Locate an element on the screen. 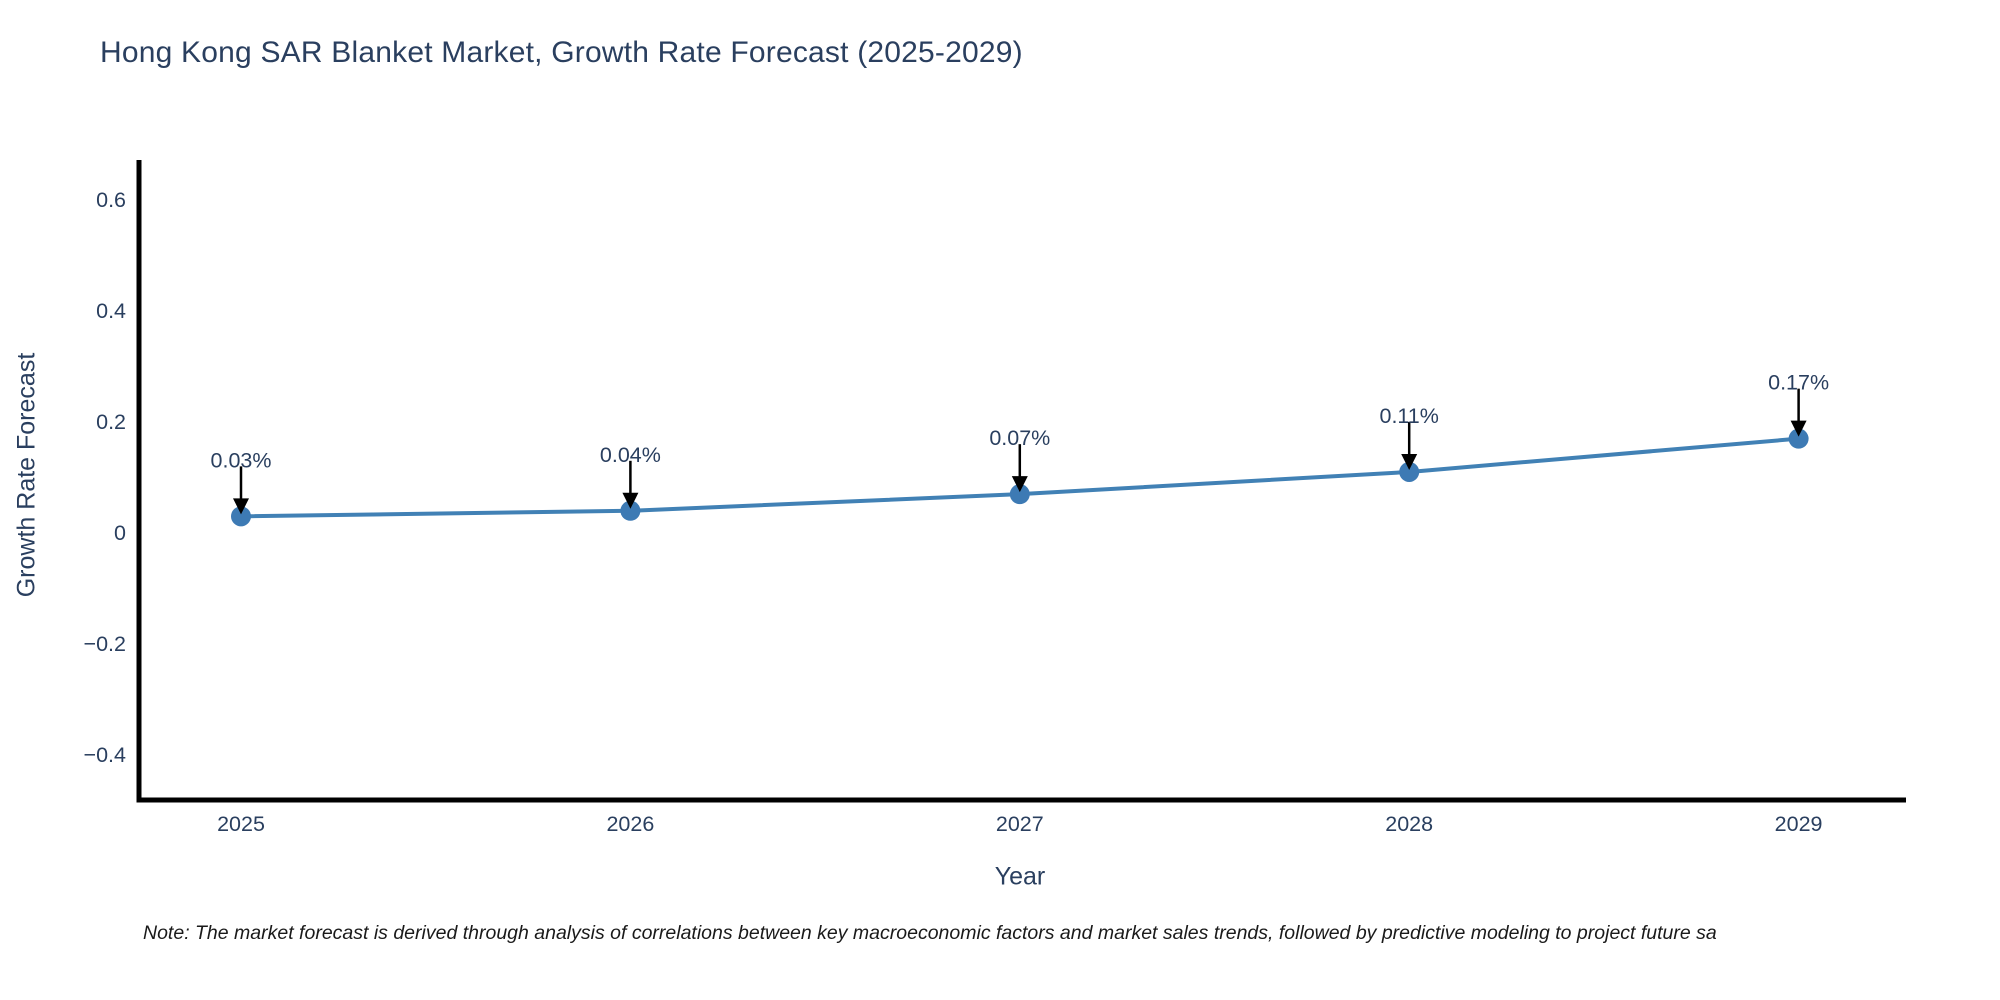  y-tick-label: 0.4 is located at coordinates (111, 311).